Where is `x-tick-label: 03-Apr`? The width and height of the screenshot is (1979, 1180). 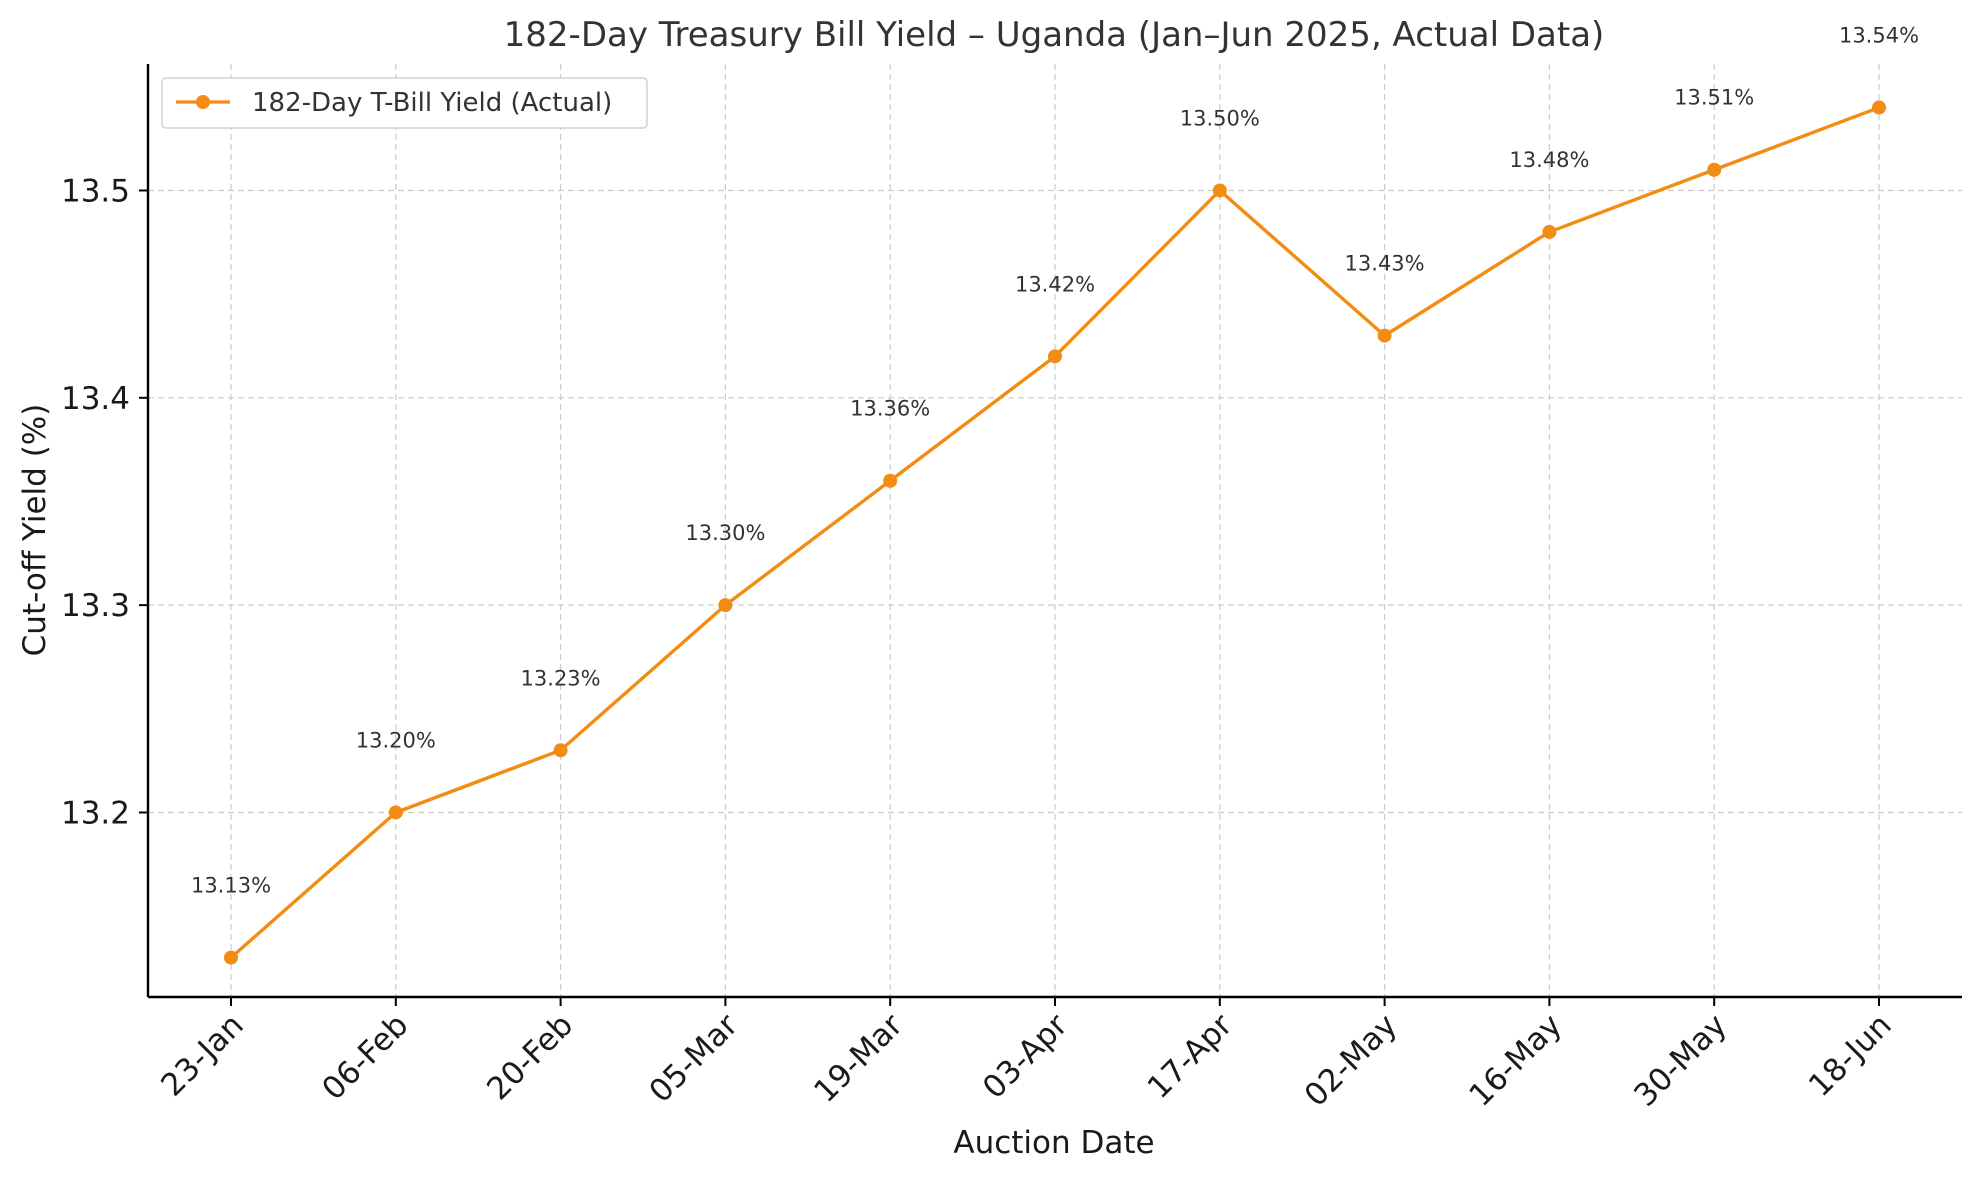 x-tick-label: 03-Apr is located at coordinates (1025, 1056).